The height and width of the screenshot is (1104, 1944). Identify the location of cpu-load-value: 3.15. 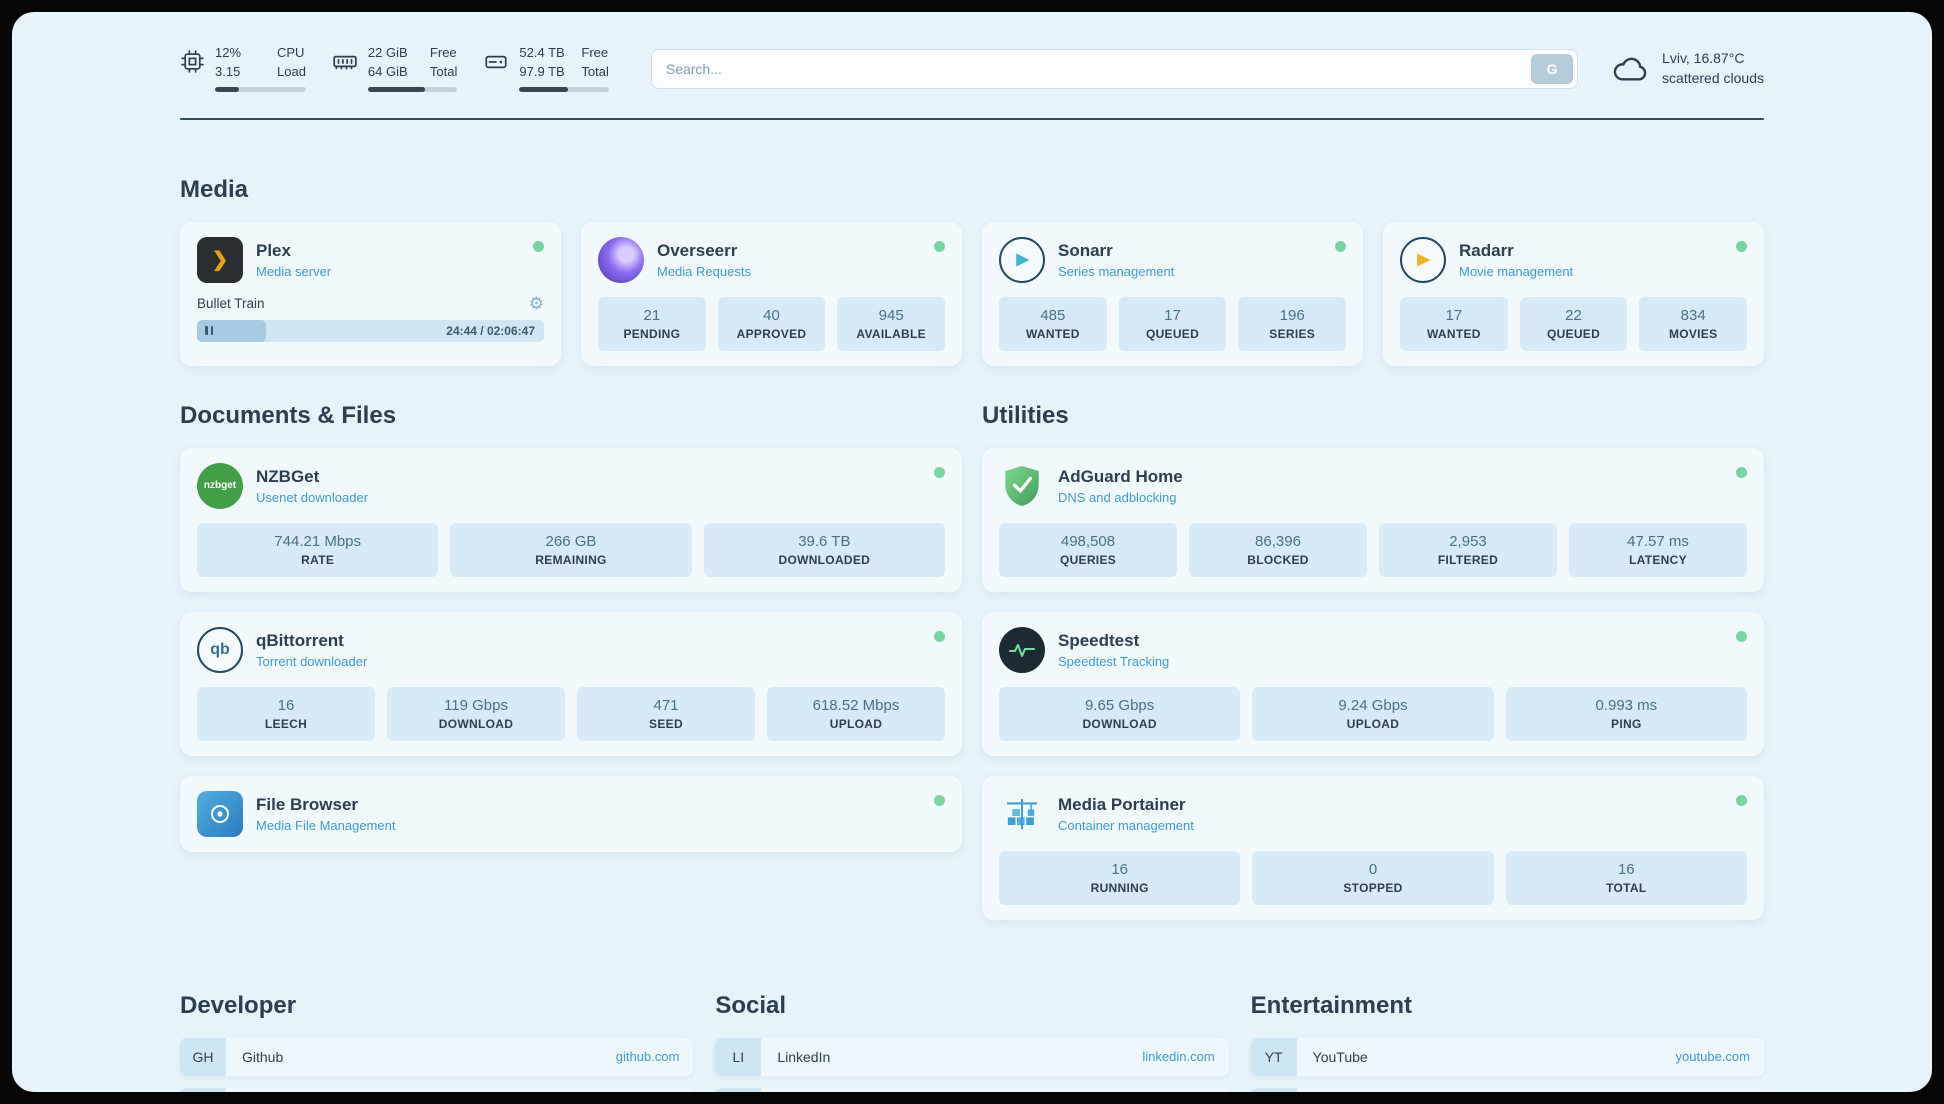
(228, 71).